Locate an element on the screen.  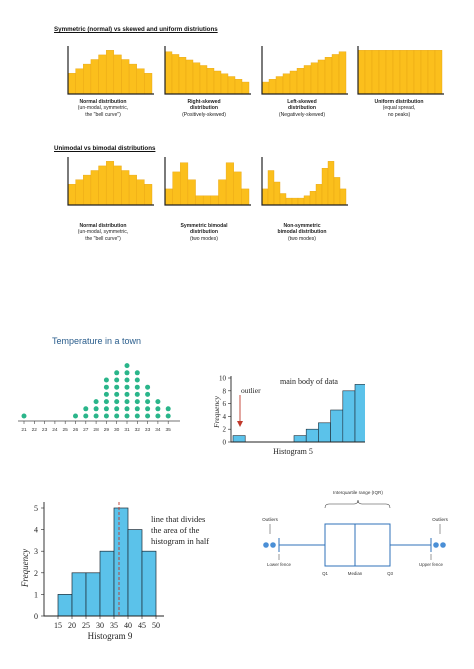
hist9-caption: Histogram 9 is located at coordinates (110, 636).